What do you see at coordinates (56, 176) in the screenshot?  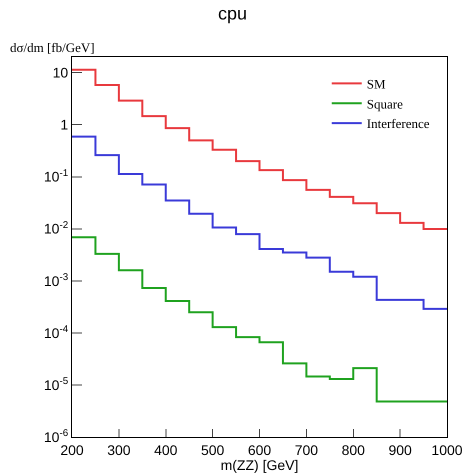 I see `y-tick-label: 10$^{-1}$` at bounding box center [56, 176].